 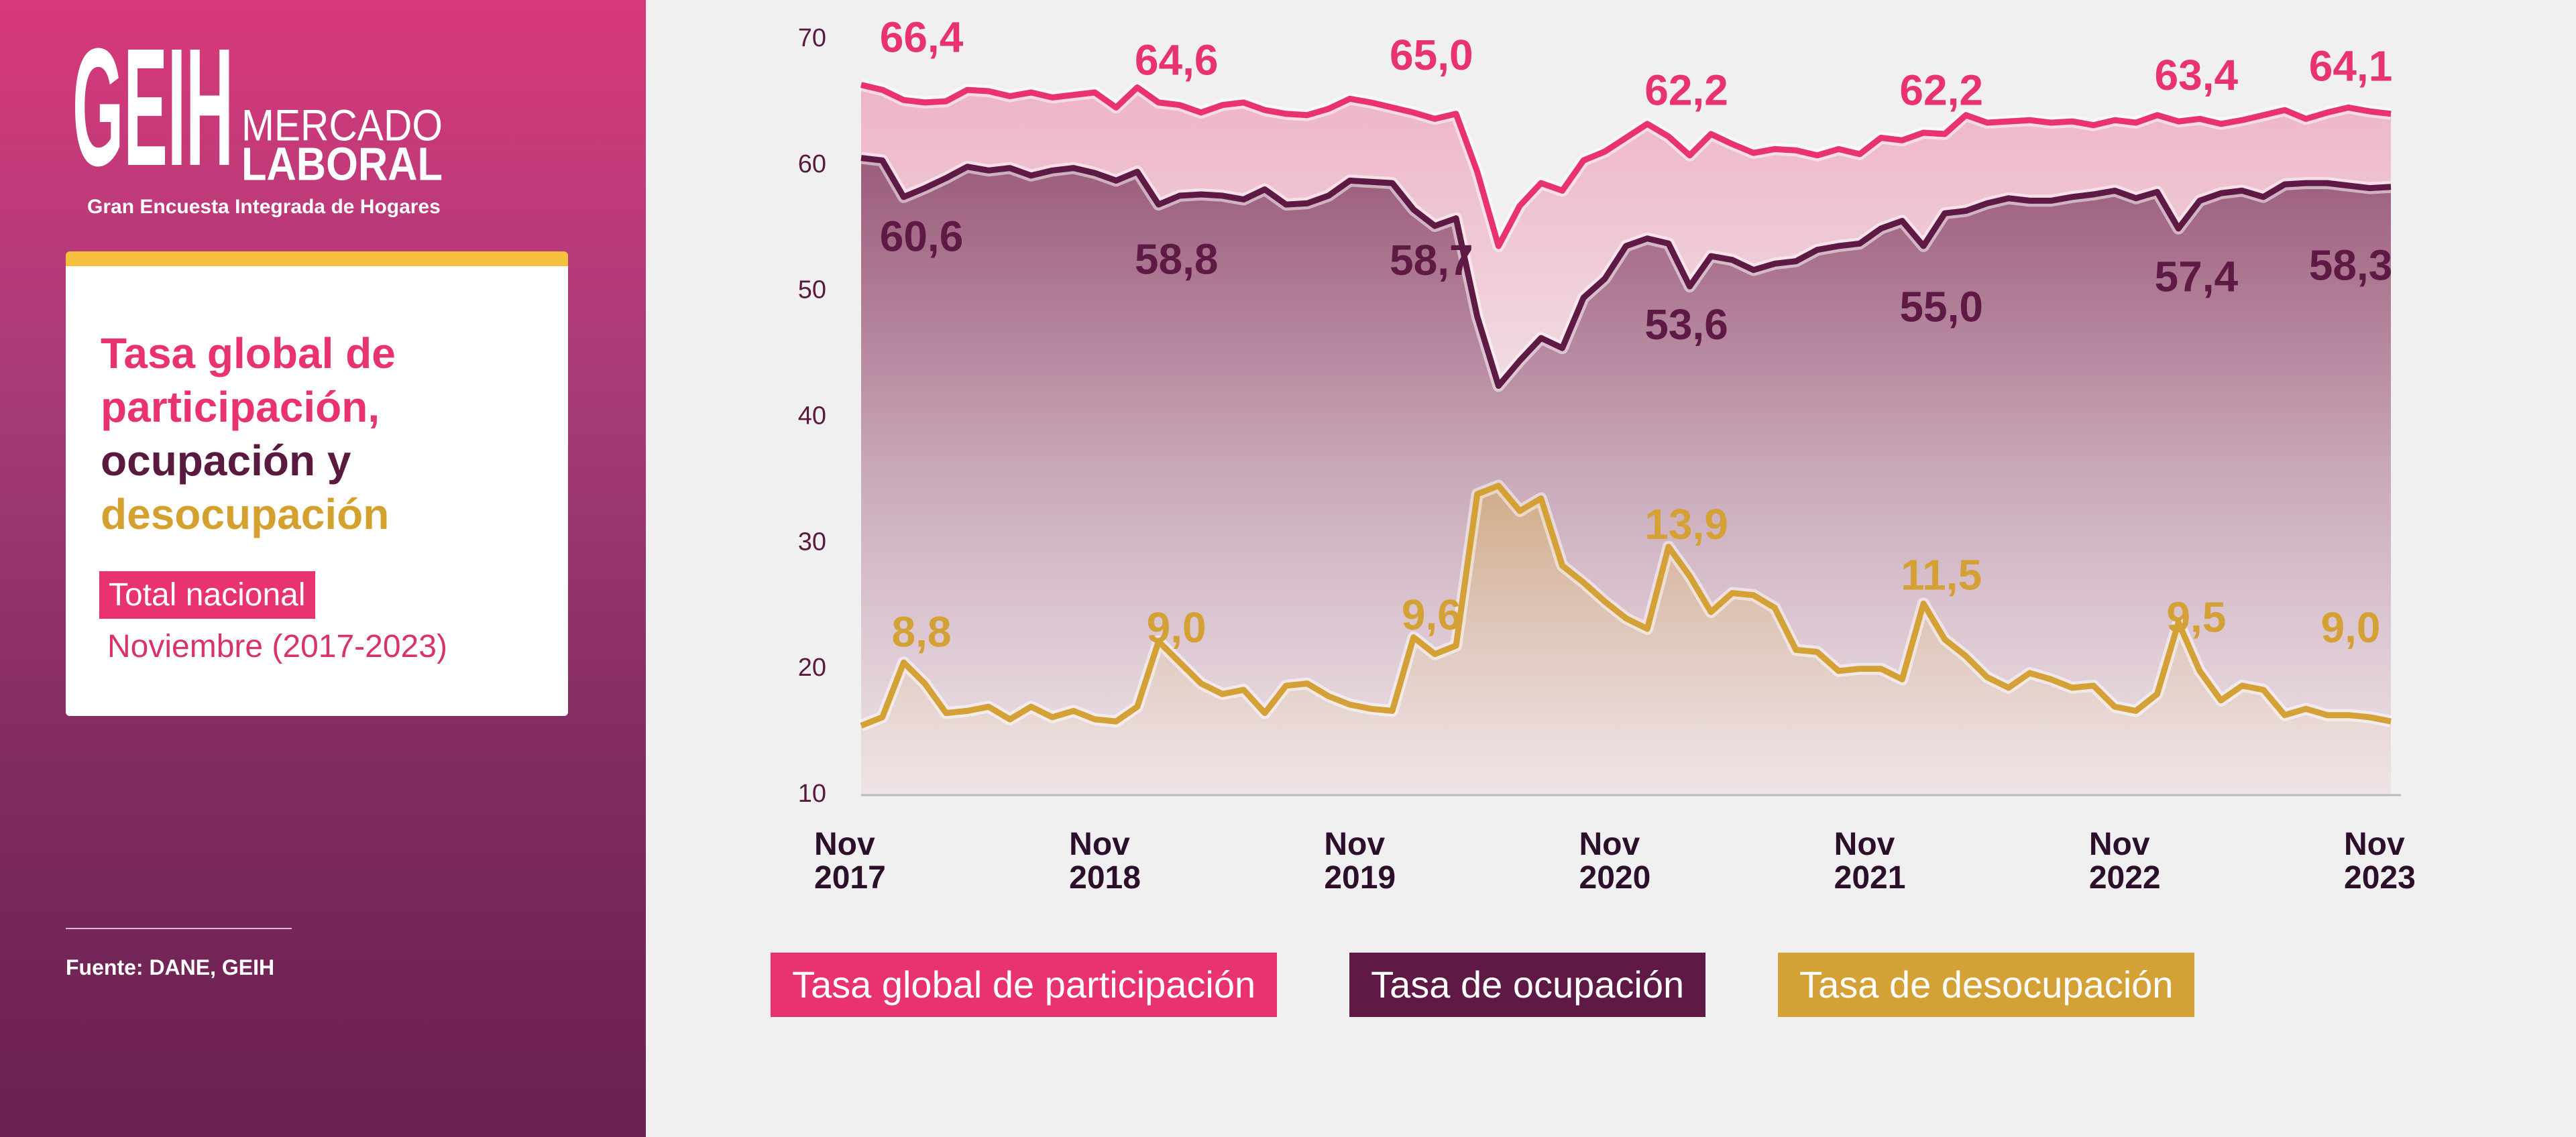 What do you see at coordinates (812, 668) in the screenshot?
I see `y-tick-label: 20` at bounding box center [812, 668].